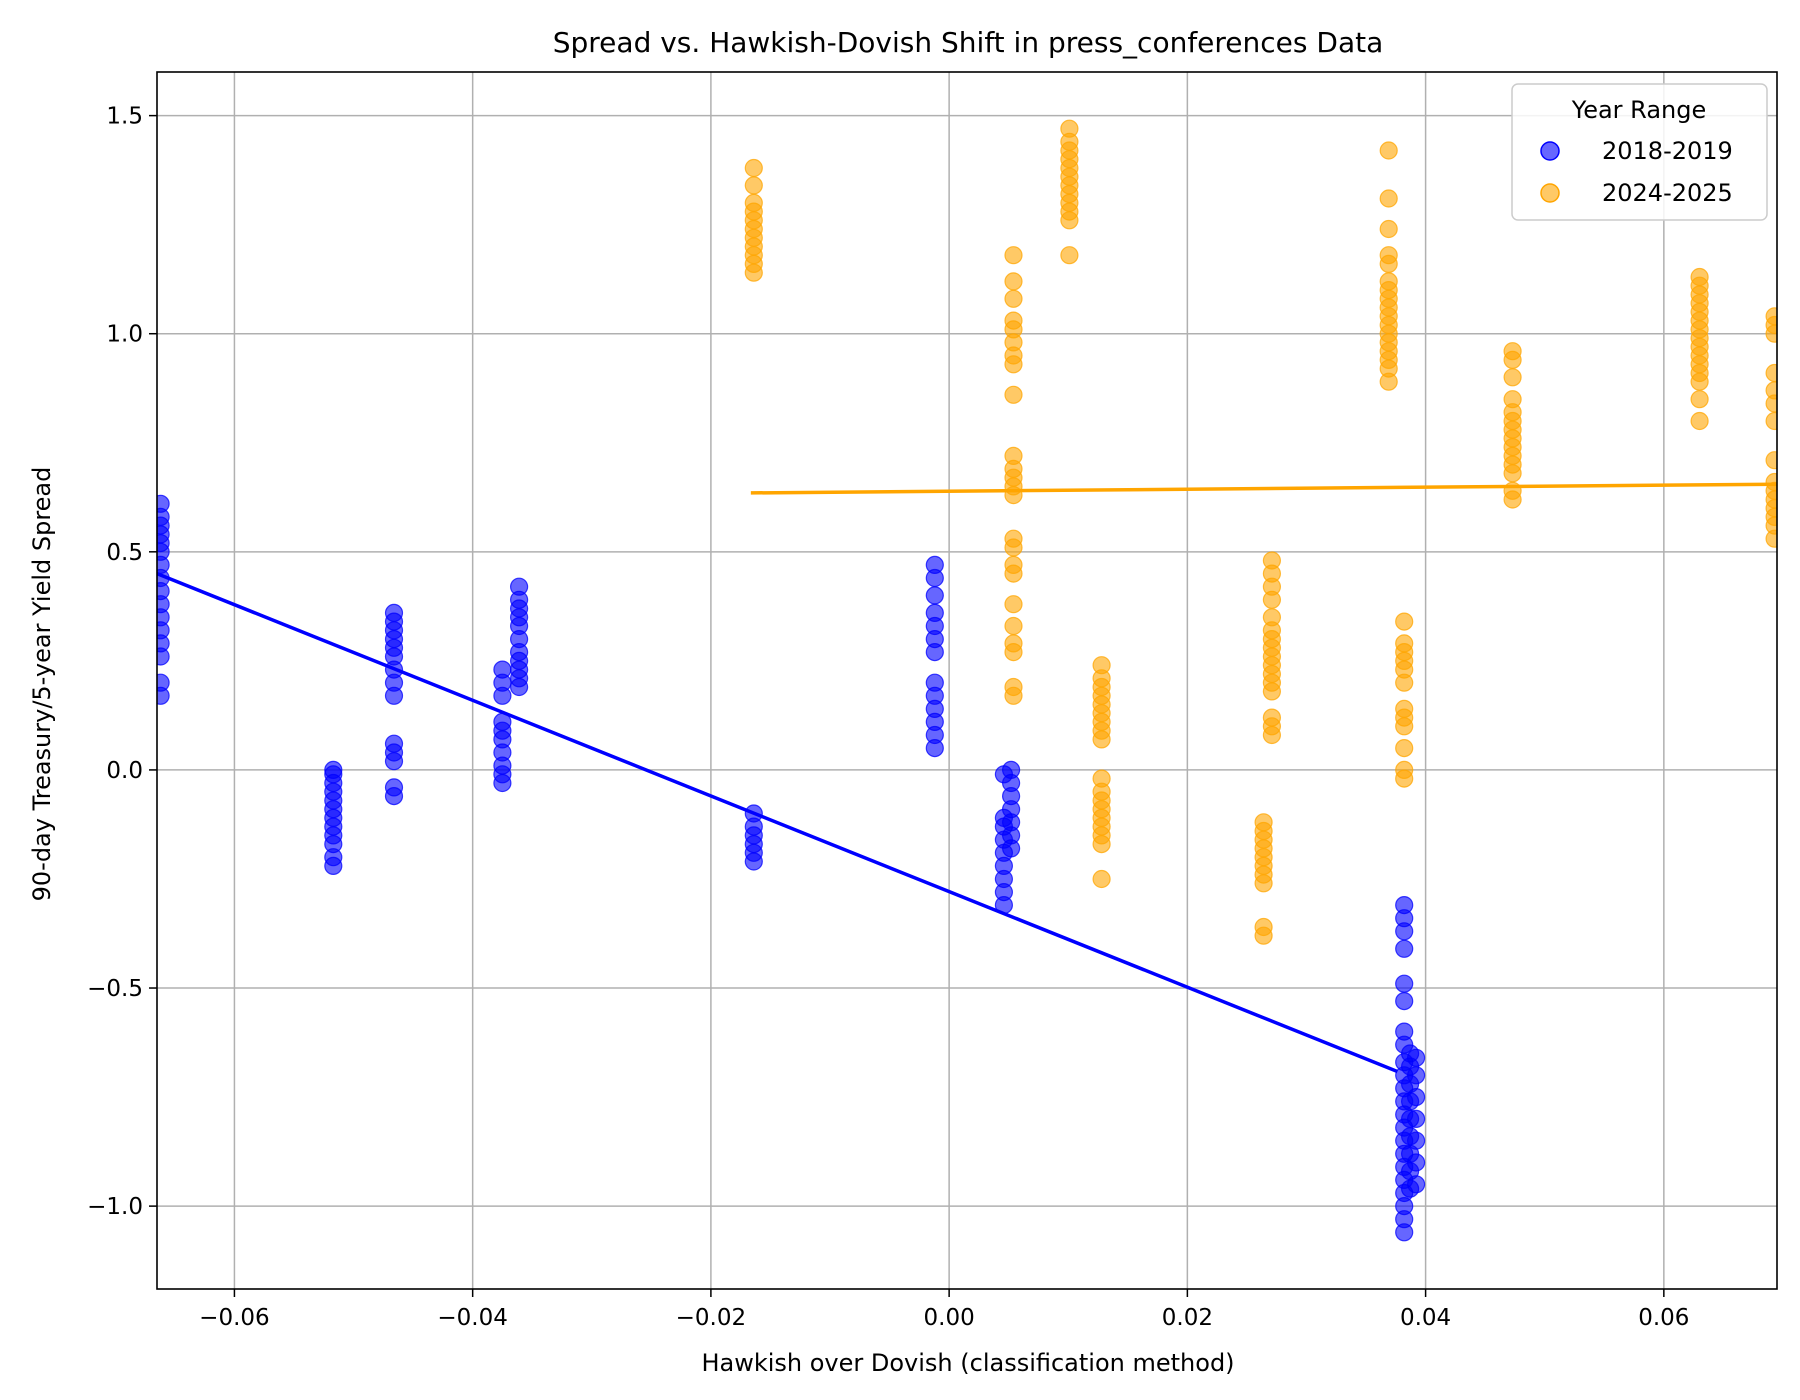 Image resolution: width=1800 pixels, height=1400 pixels. Describe the element at coordinates (472, 1318) in the screenshot. I see `x-tick-label: −0.04` at that location.